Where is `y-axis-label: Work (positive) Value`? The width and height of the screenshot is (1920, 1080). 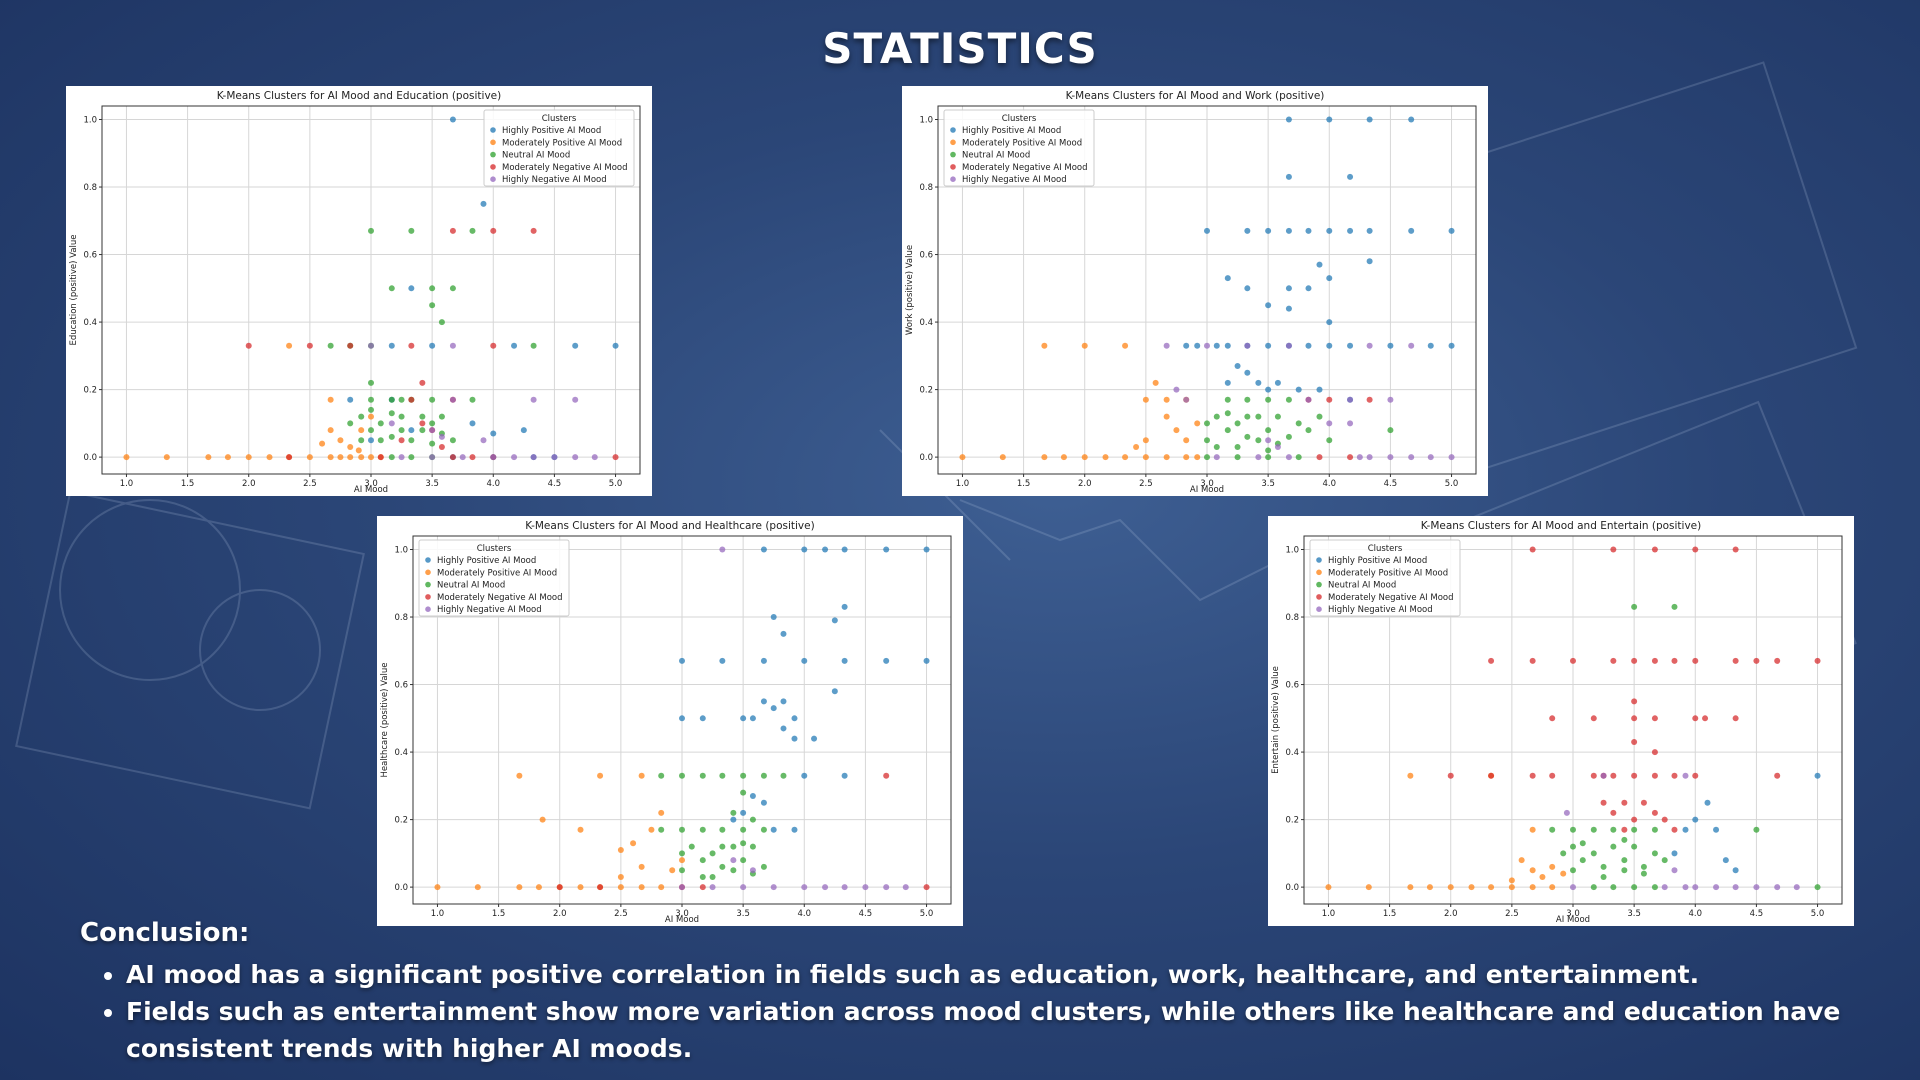 y-axis-label: Work (positive) Value is located at coordinates (910, 290).